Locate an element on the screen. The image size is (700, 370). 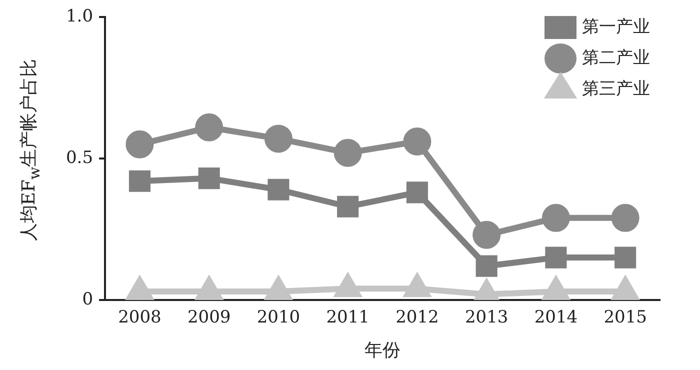
x-tick-label: 2009 is located at coordinates (209, 318).